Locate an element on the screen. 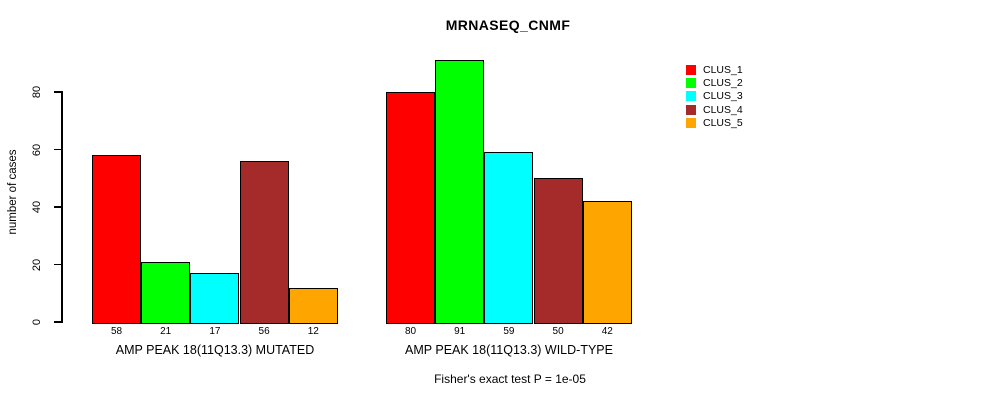 The image size is (990, 400). group-label: AMP PEAK 18(11Q13.3) WILD-TYPE is located at coordinates (509, 350).